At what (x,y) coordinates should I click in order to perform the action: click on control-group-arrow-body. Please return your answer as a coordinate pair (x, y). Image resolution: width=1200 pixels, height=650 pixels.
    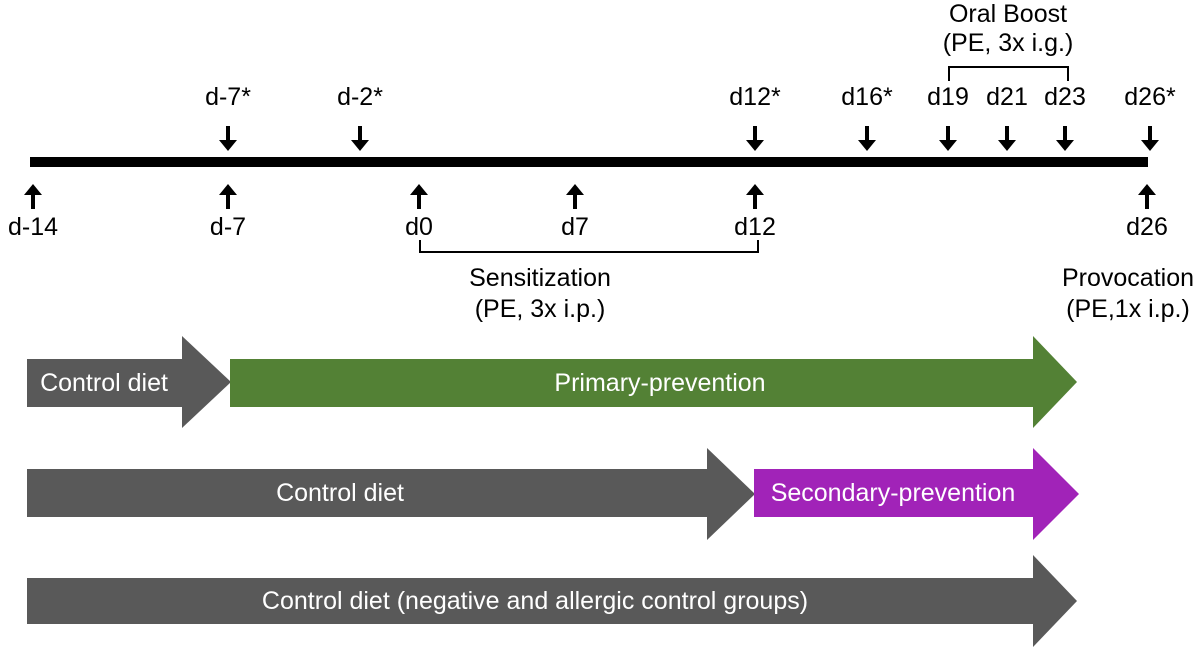
    Looking at the image, I should click on (530, 601).